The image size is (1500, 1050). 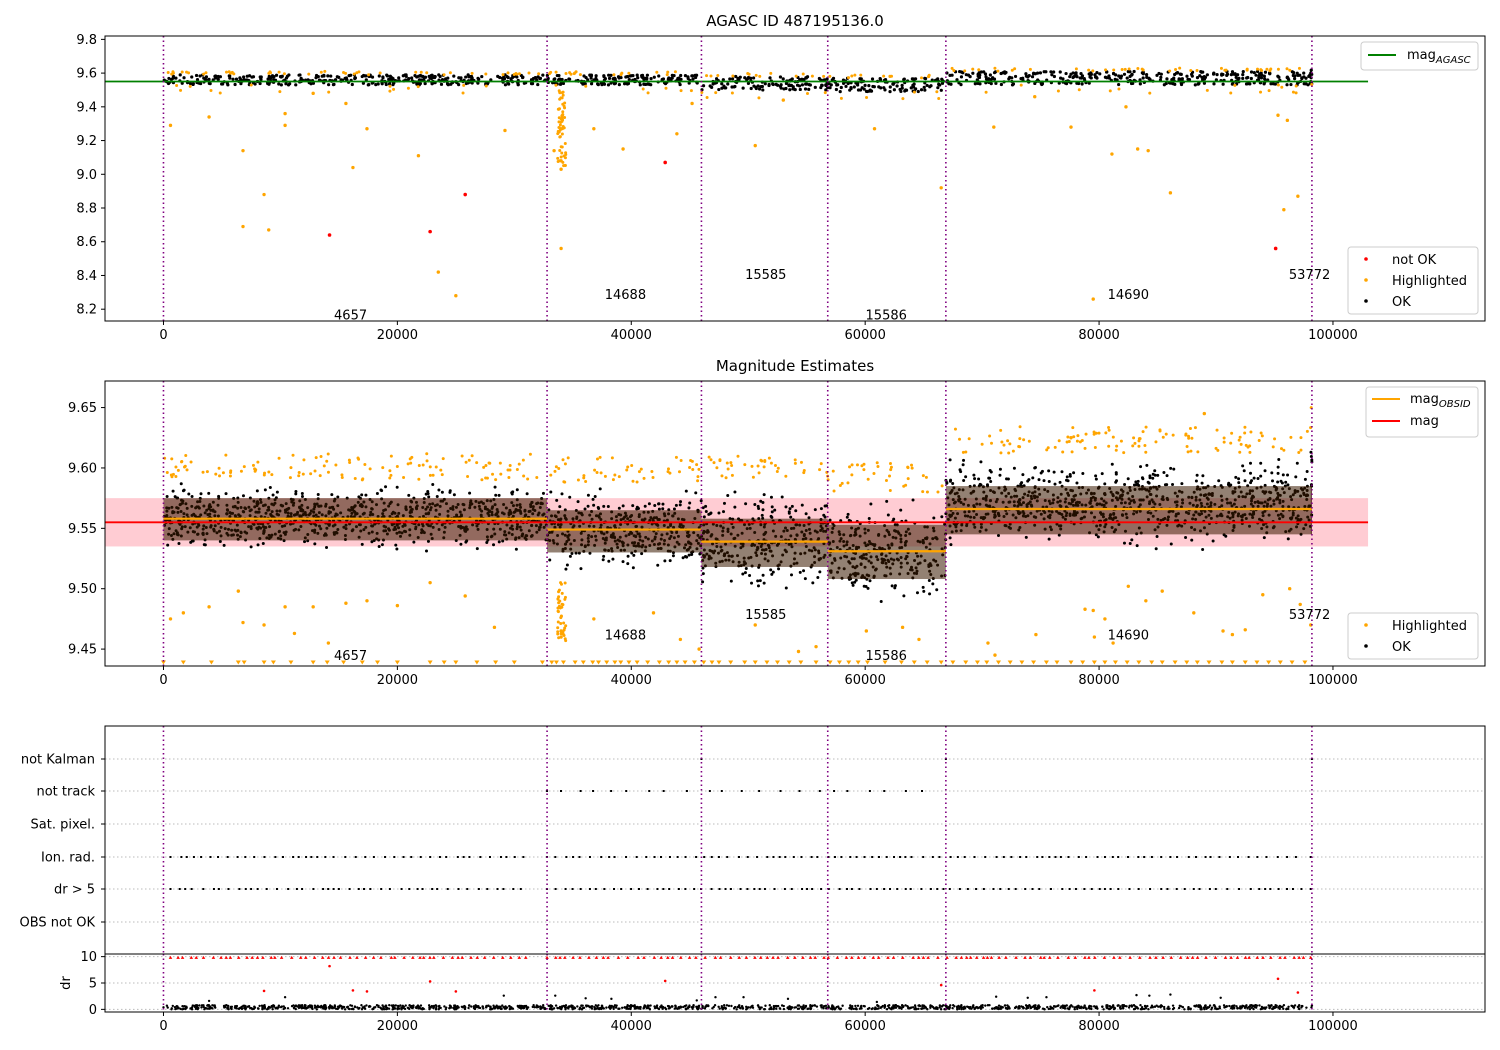 What do you see at coordinates (86, 310) in the screenshot?
I see `p1-y-tick-label: 8.2` at bounding box center [86, 310].